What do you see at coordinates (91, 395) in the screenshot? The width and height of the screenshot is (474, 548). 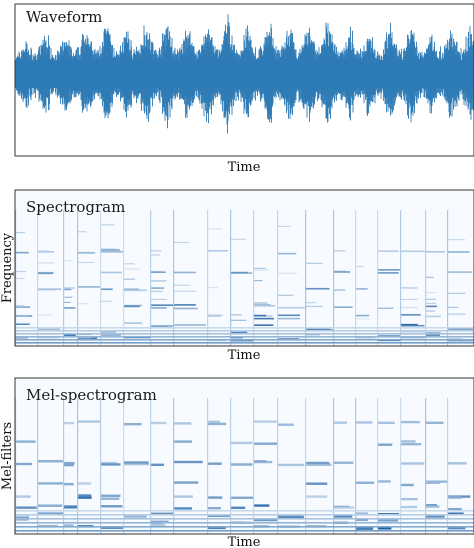 I see `mel-spectrogram-title: Mel-spectrogram` at bounding box center [91, 395].